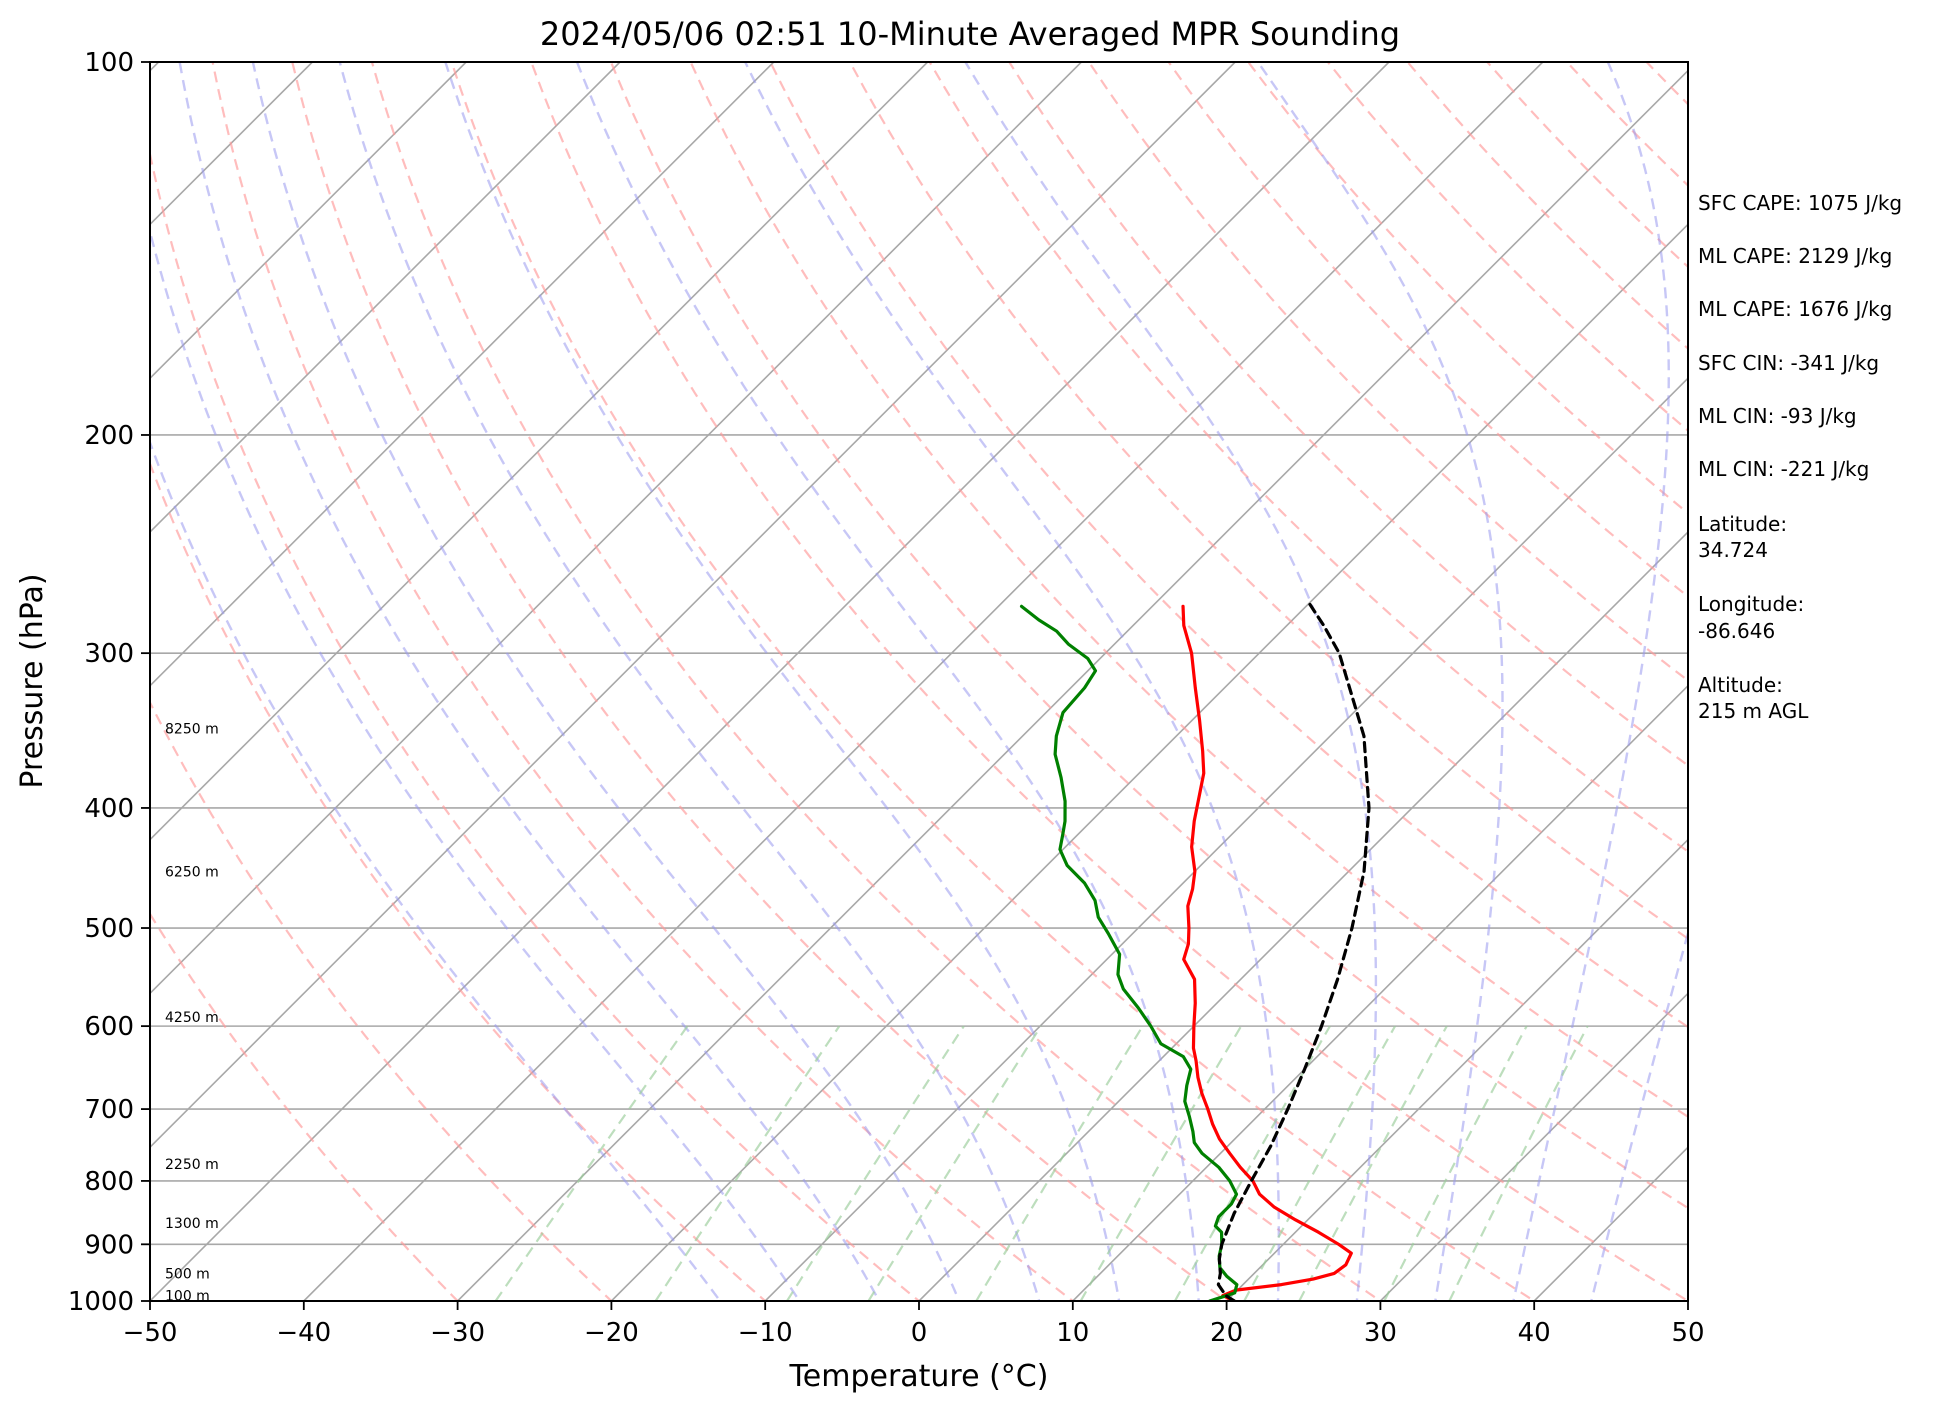 The width and height of the screenshot is (1936, 1410). I want to click on stat-sfc-cape: SFC CAPE: 1075 J/kg, so click(1800, 203).